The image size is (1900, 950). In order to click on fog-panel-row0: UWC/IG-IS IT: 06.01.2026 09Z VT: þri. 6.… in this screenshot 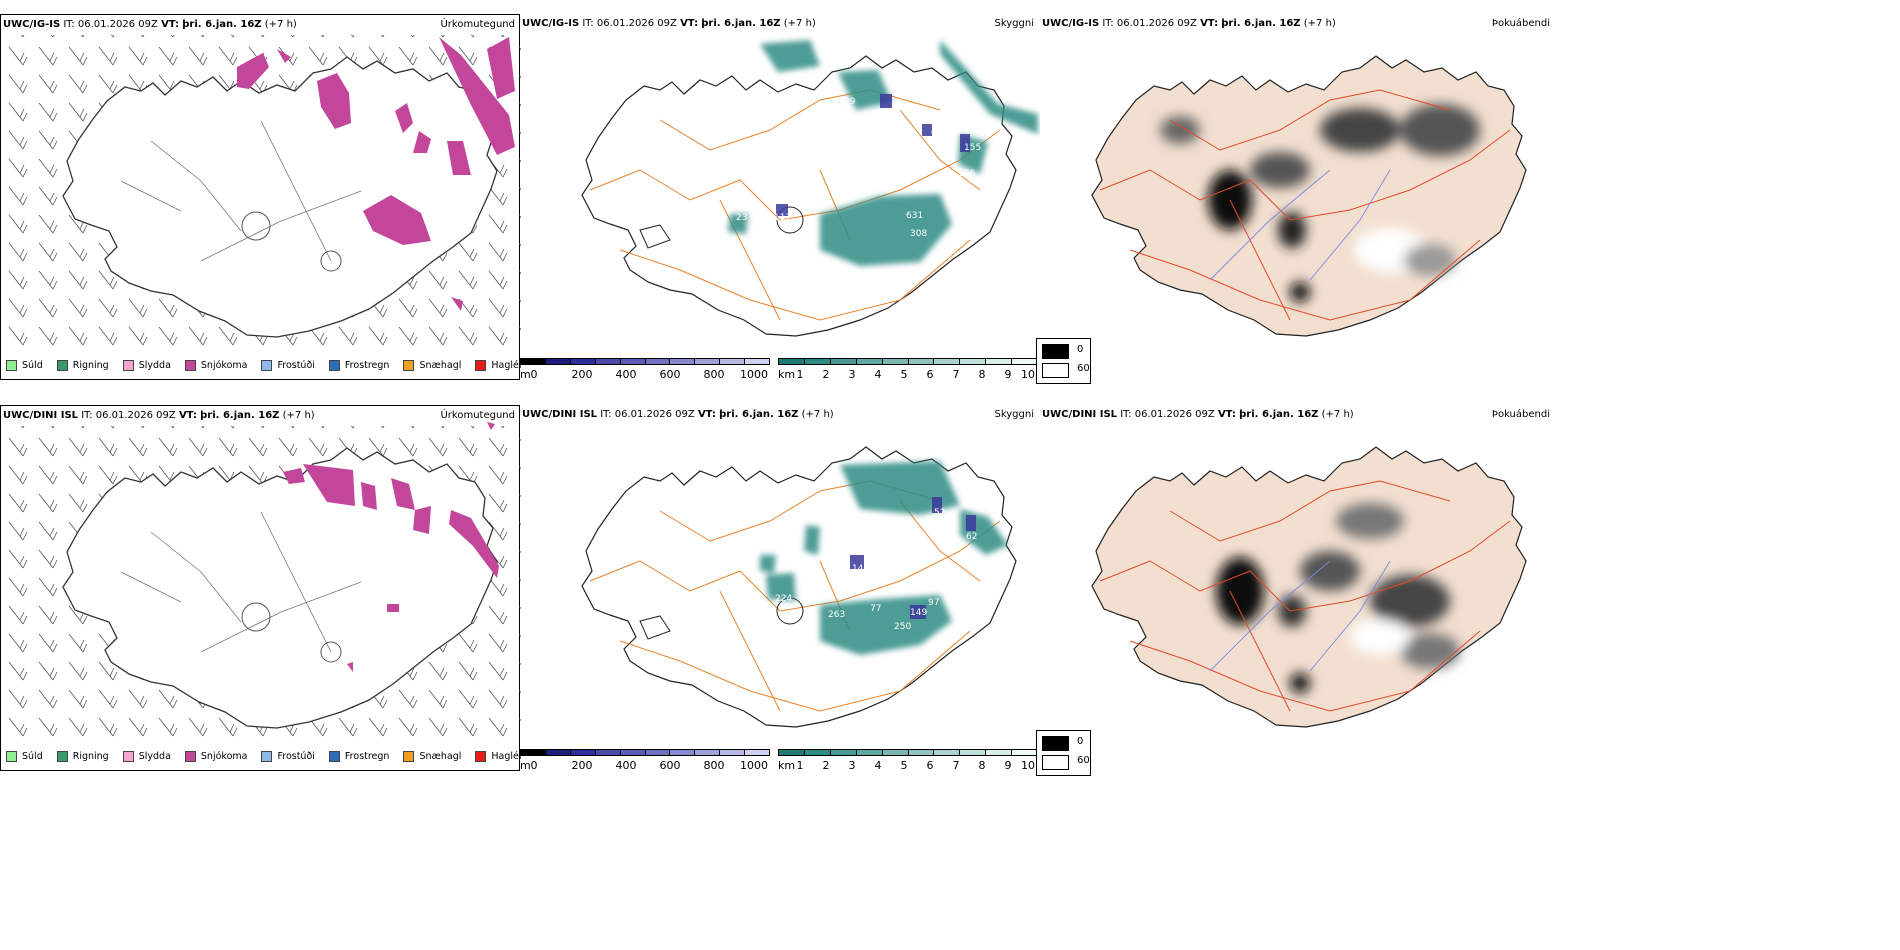, I will do `click(1295, 197)`.